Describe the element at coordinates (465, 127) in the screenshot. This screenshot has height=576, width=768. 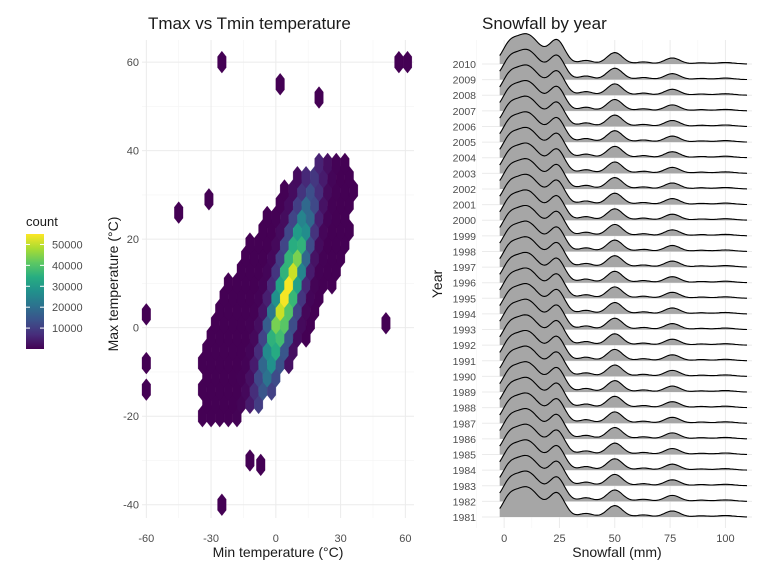
I see `year-tick-label: 2006` at that location.